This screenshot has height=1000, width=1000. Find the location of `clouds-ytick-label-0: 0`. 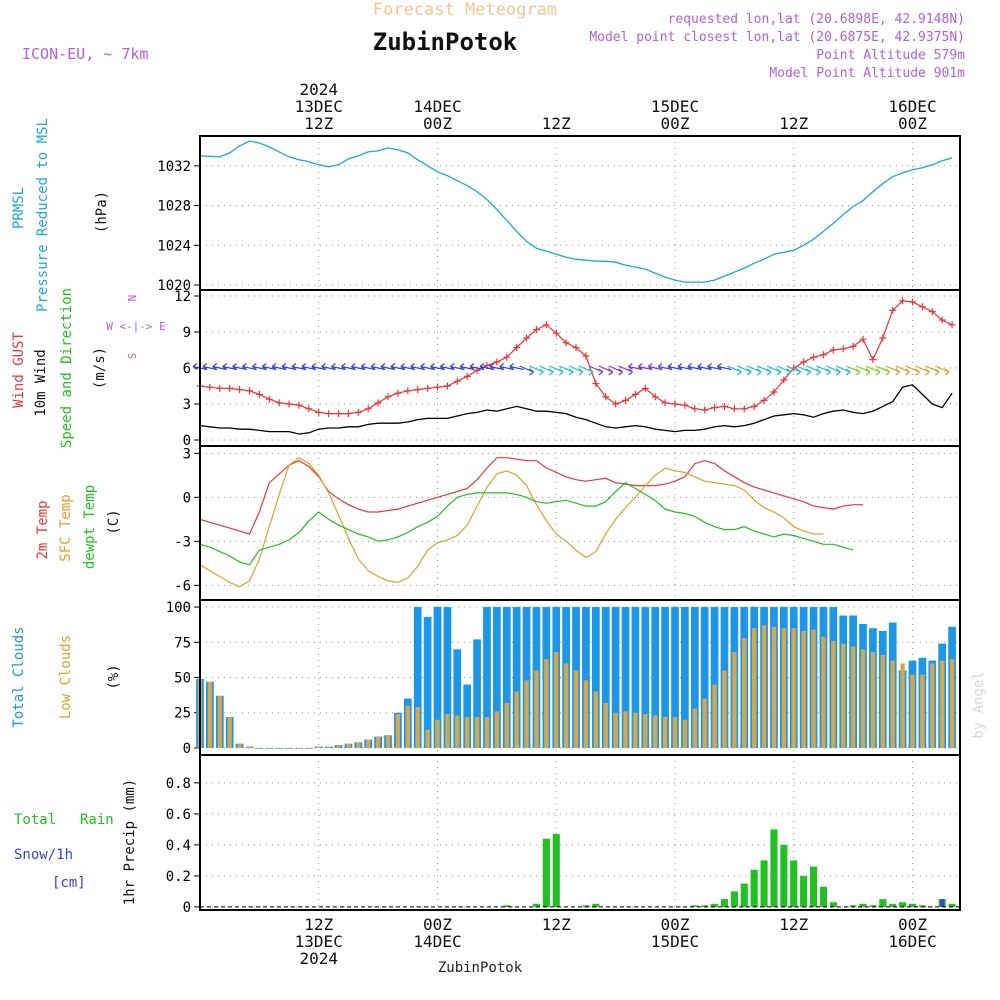

clouds-ytick-label-0: 0 is located at coordinates (187, 749).